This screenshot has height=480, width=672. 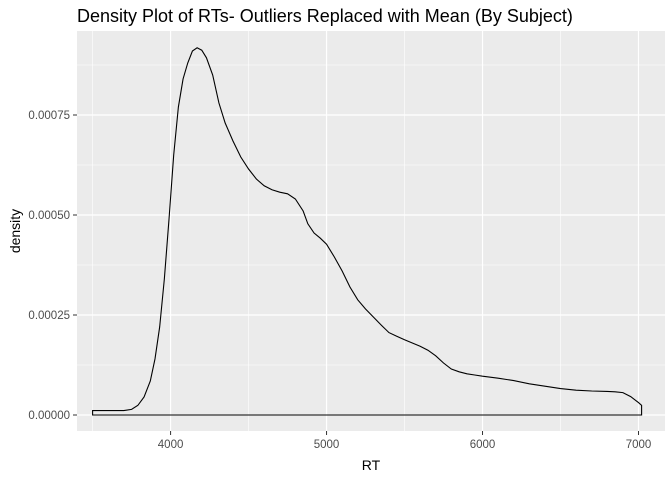 What do you see at coordinates (371, 465) in the screenshot?
I see `x-axis-label: RT` at bounding box center [371, 465].